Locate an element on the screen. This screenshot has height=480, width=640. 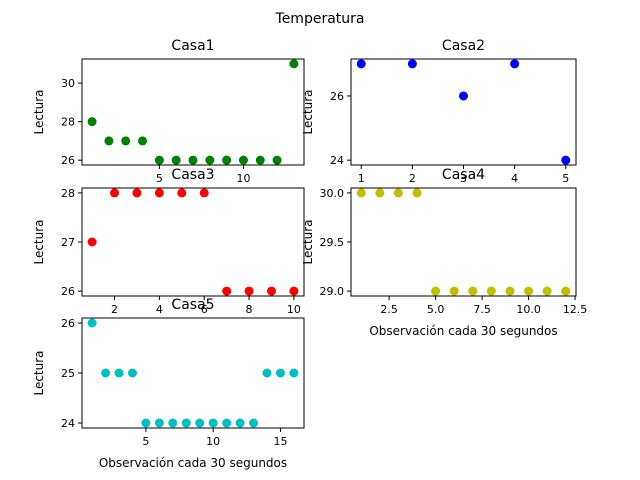
y-tick-label: 30.0 is located at coordinates (332, 193).